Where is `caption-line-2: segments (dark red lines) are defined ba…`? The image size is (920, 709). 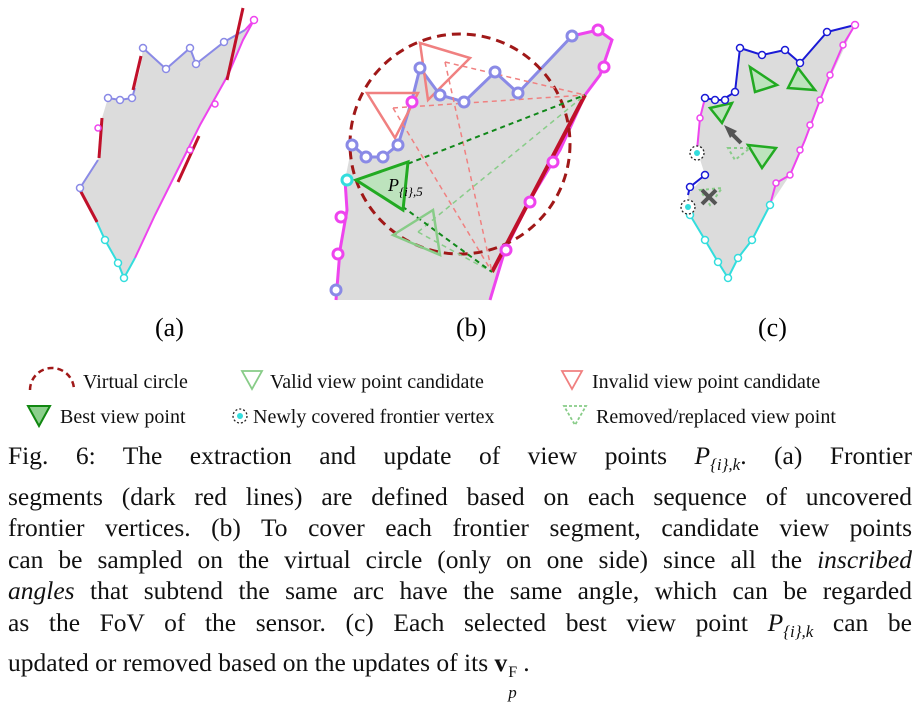 caption-line-2: segments (dark red lines) are defined ba… is located at coordinates (460, 496).